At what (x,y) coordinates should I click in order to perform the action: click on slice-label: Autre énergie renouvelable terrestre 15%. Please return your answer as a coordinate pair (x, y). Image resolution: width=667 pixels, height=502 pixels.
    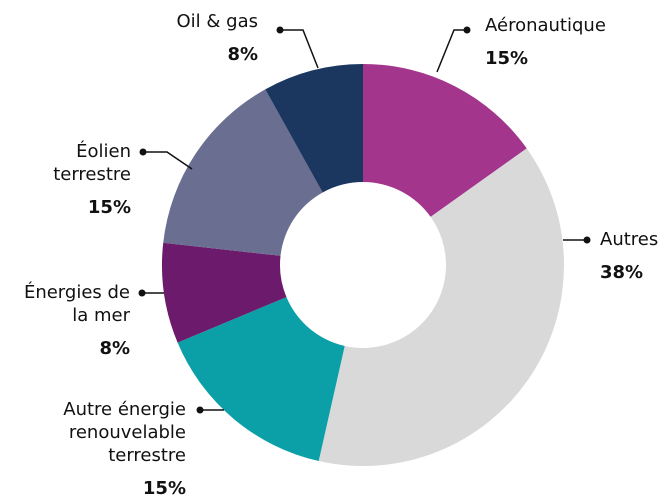
    Looking at the image, I should click on (106, 449).